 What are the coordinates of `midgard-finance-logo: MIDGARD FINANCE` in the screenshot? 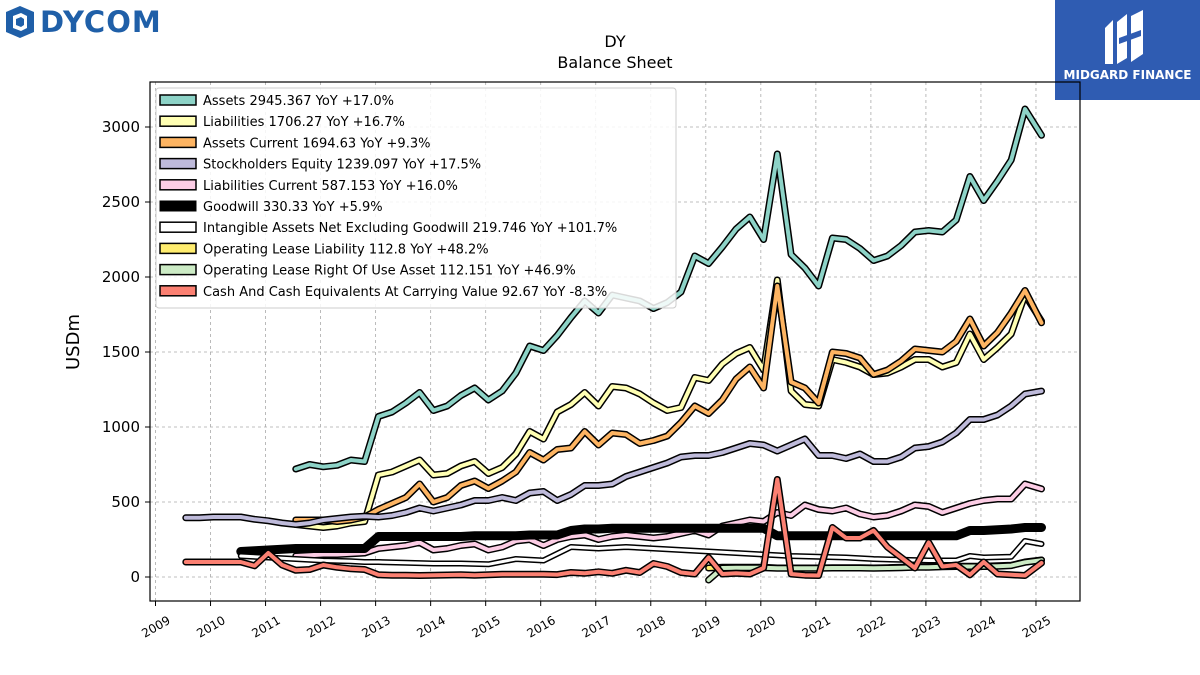 It's located at (1127, 50).